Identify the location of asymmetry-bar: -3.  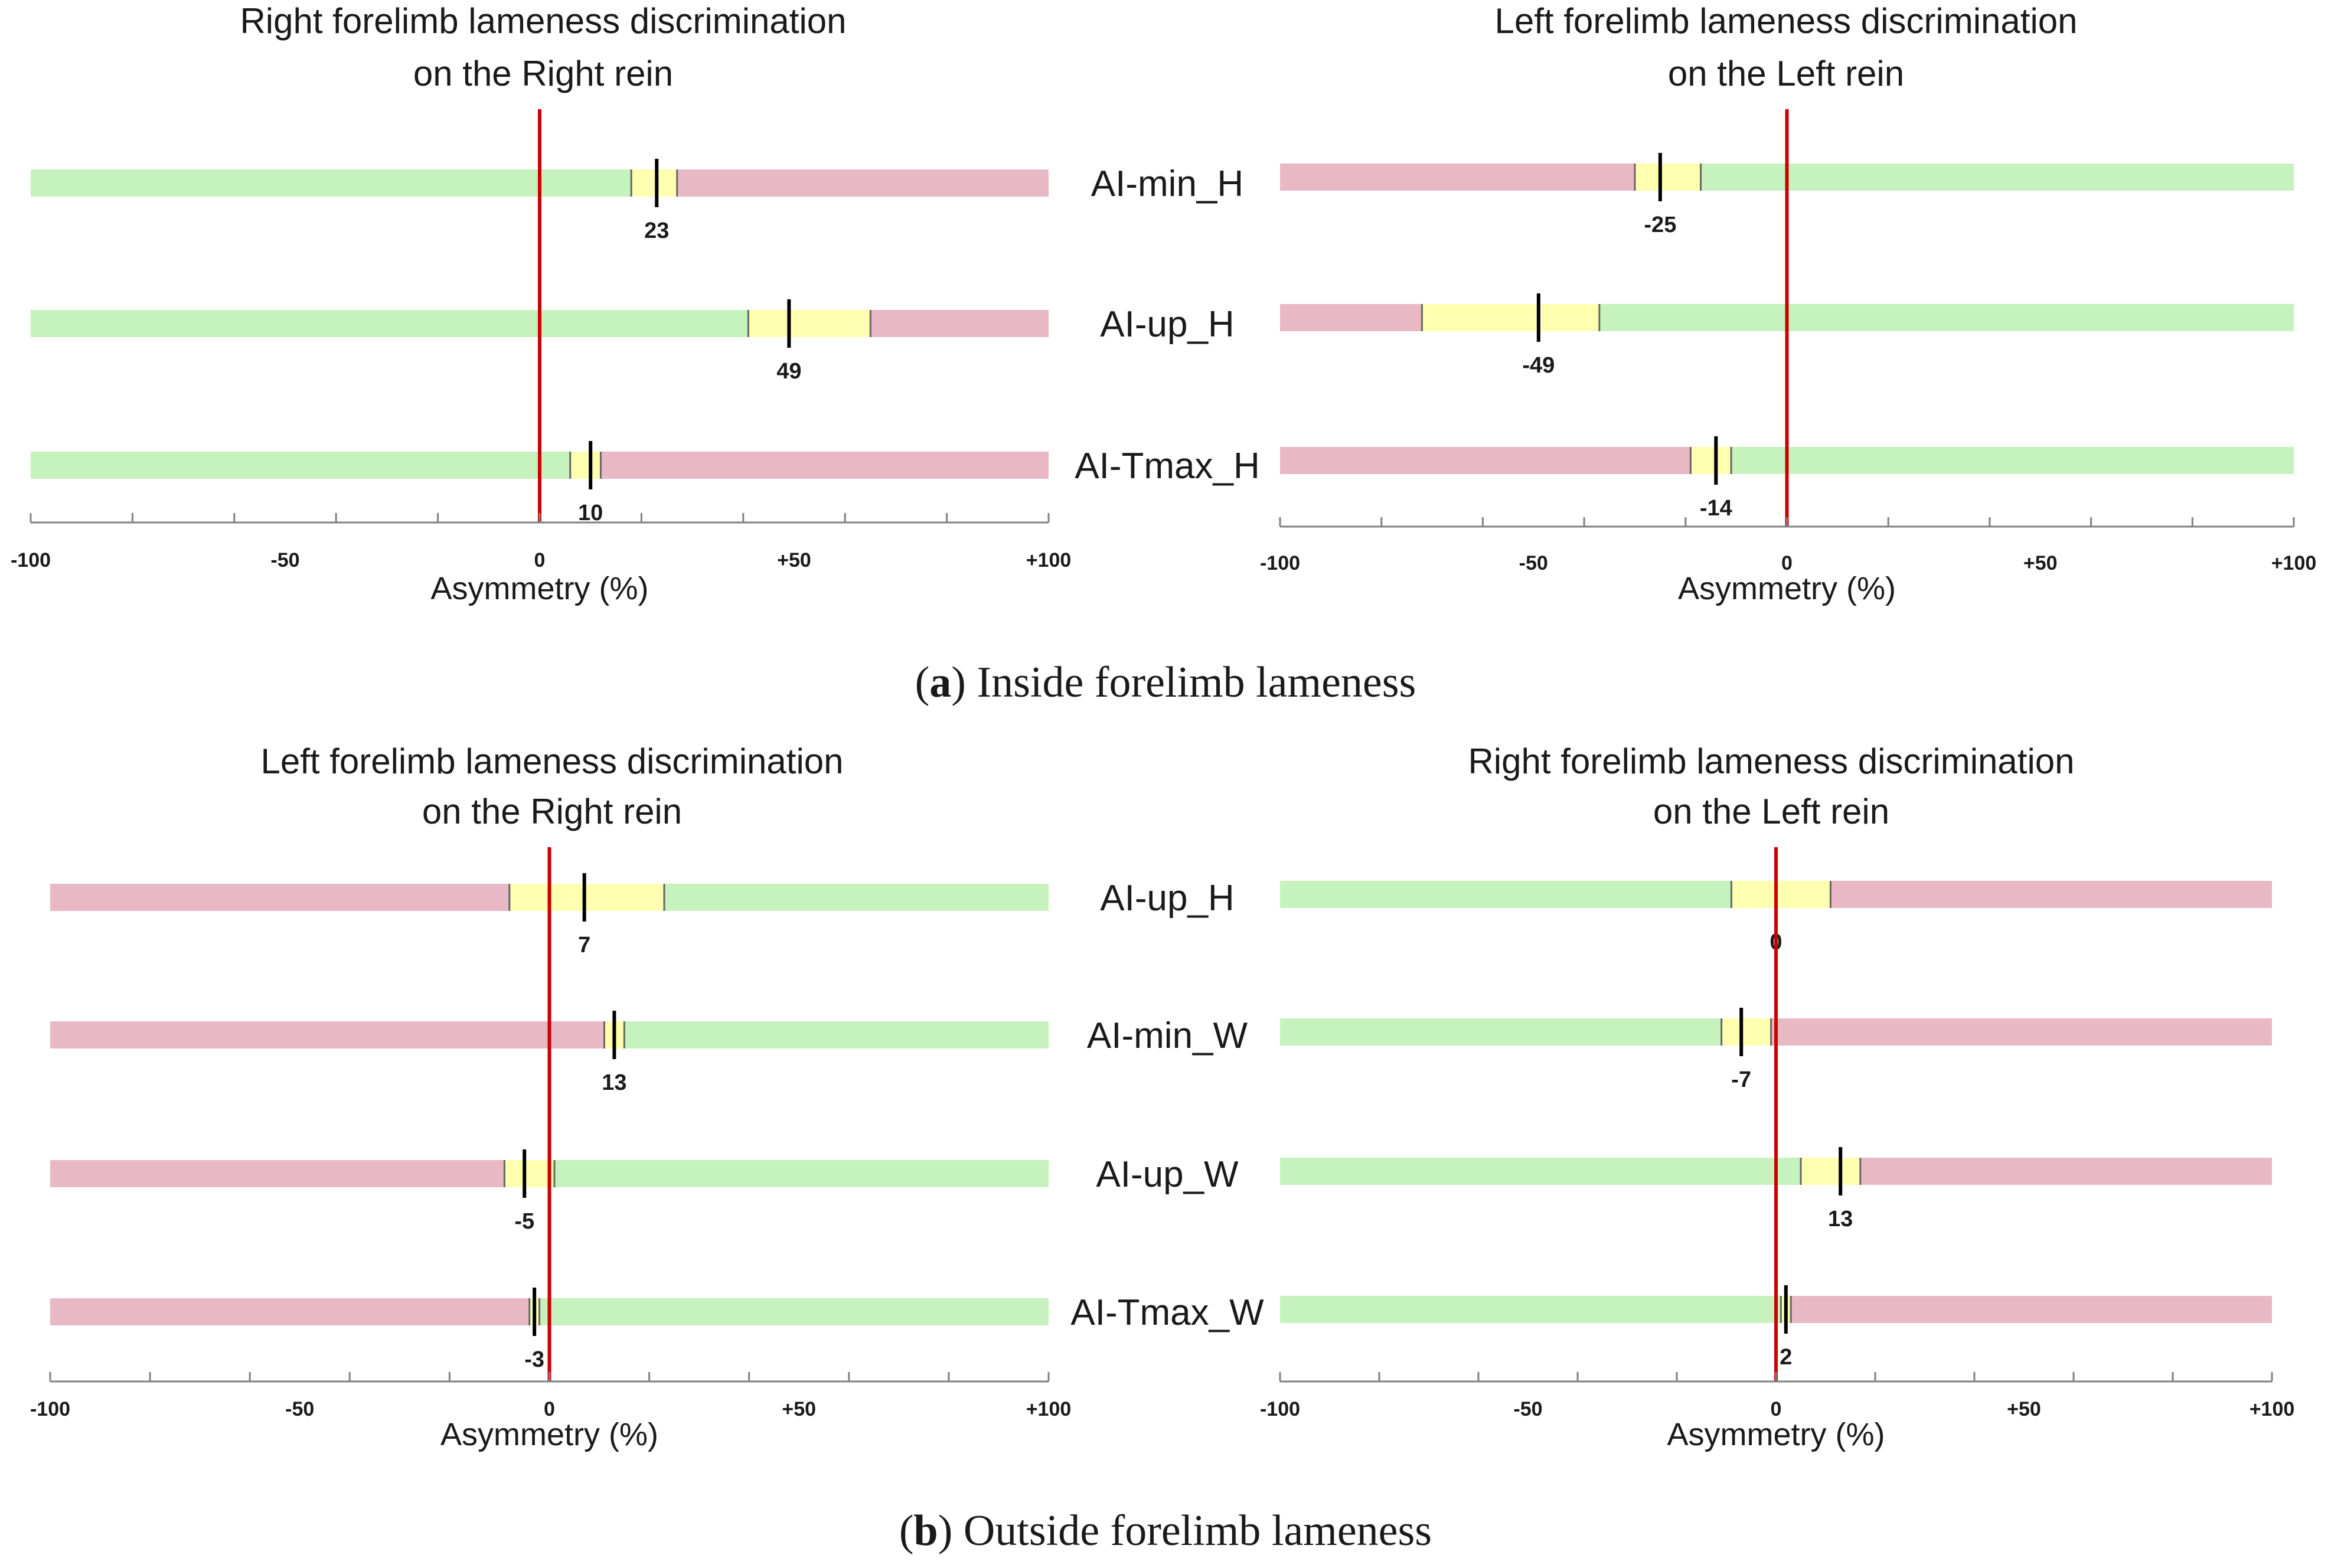
(550, 1330).